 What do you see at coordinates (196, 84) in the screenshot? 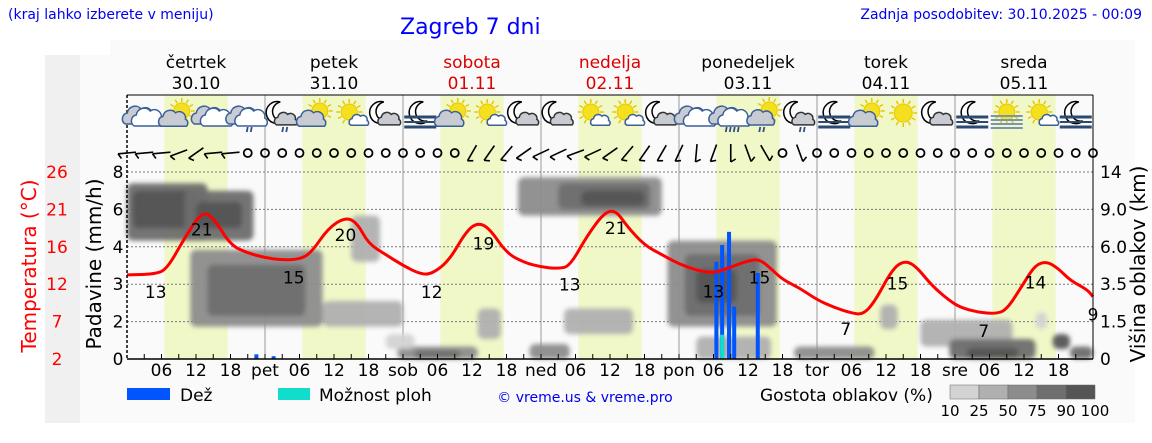
I see `day-date: 30.10` at bounding box center [196, 84].